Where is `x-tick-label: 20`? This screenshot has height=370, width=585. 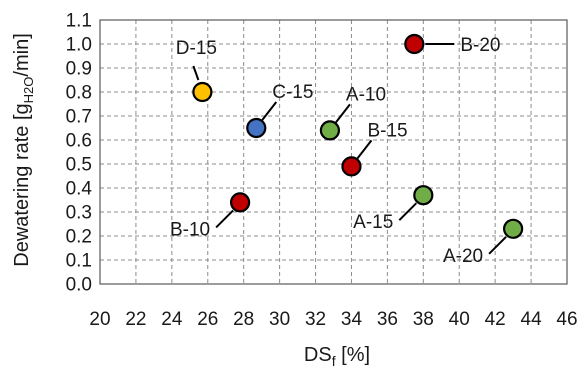 x-tick-label: 20 is located at coordinates (99, 319).